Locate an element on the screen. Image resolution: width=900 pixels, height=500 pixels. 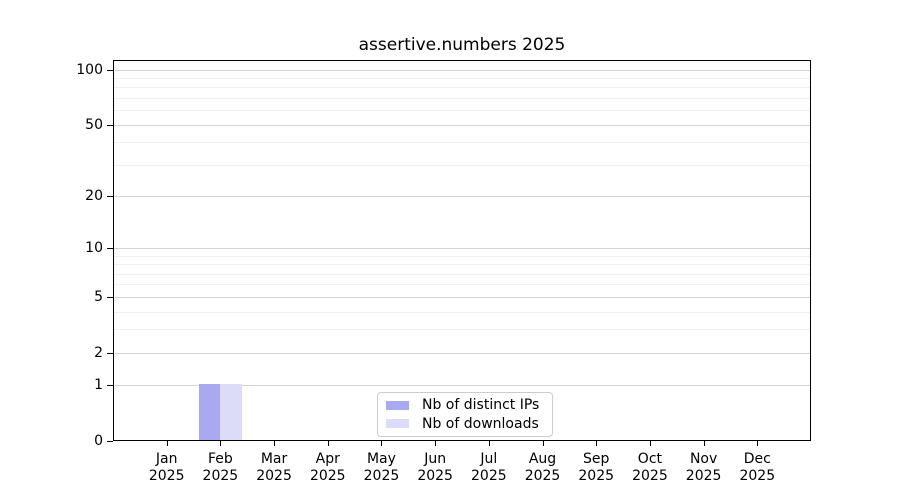
legend-swatch-downloads is located at coordinates (397, 424).